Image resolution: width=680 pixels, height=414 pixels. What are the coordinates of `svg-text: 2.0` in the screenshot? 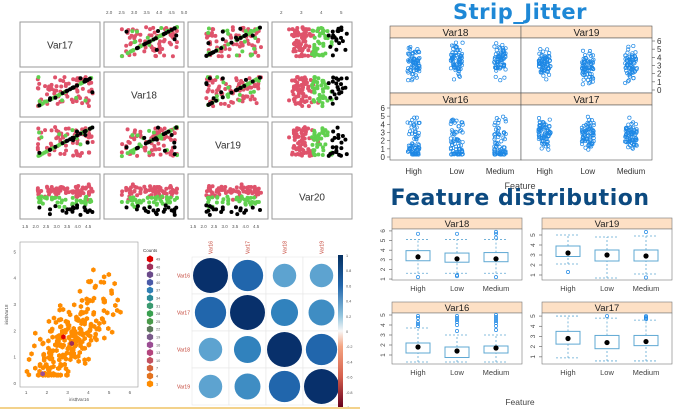 It's located at (204, 226).